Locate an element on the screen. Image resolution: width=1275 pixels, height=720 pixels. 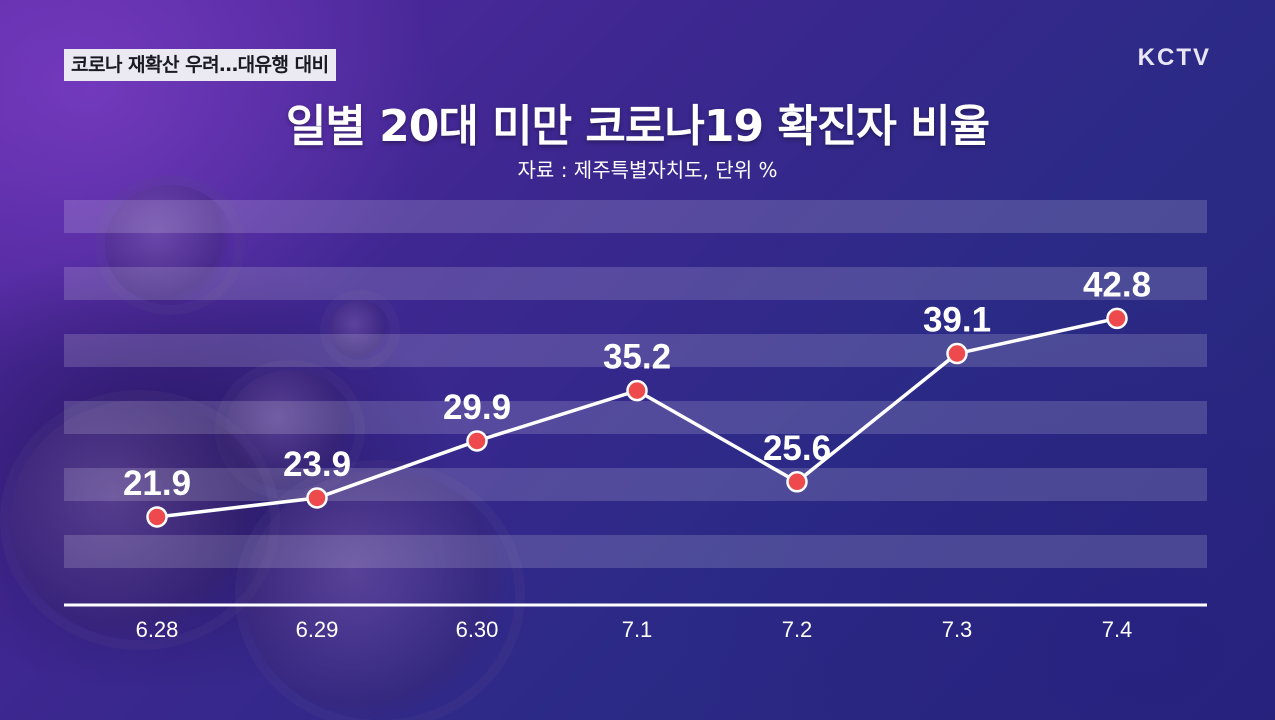
x-tick-label: 6.29 is located at coordinates (317, 629).